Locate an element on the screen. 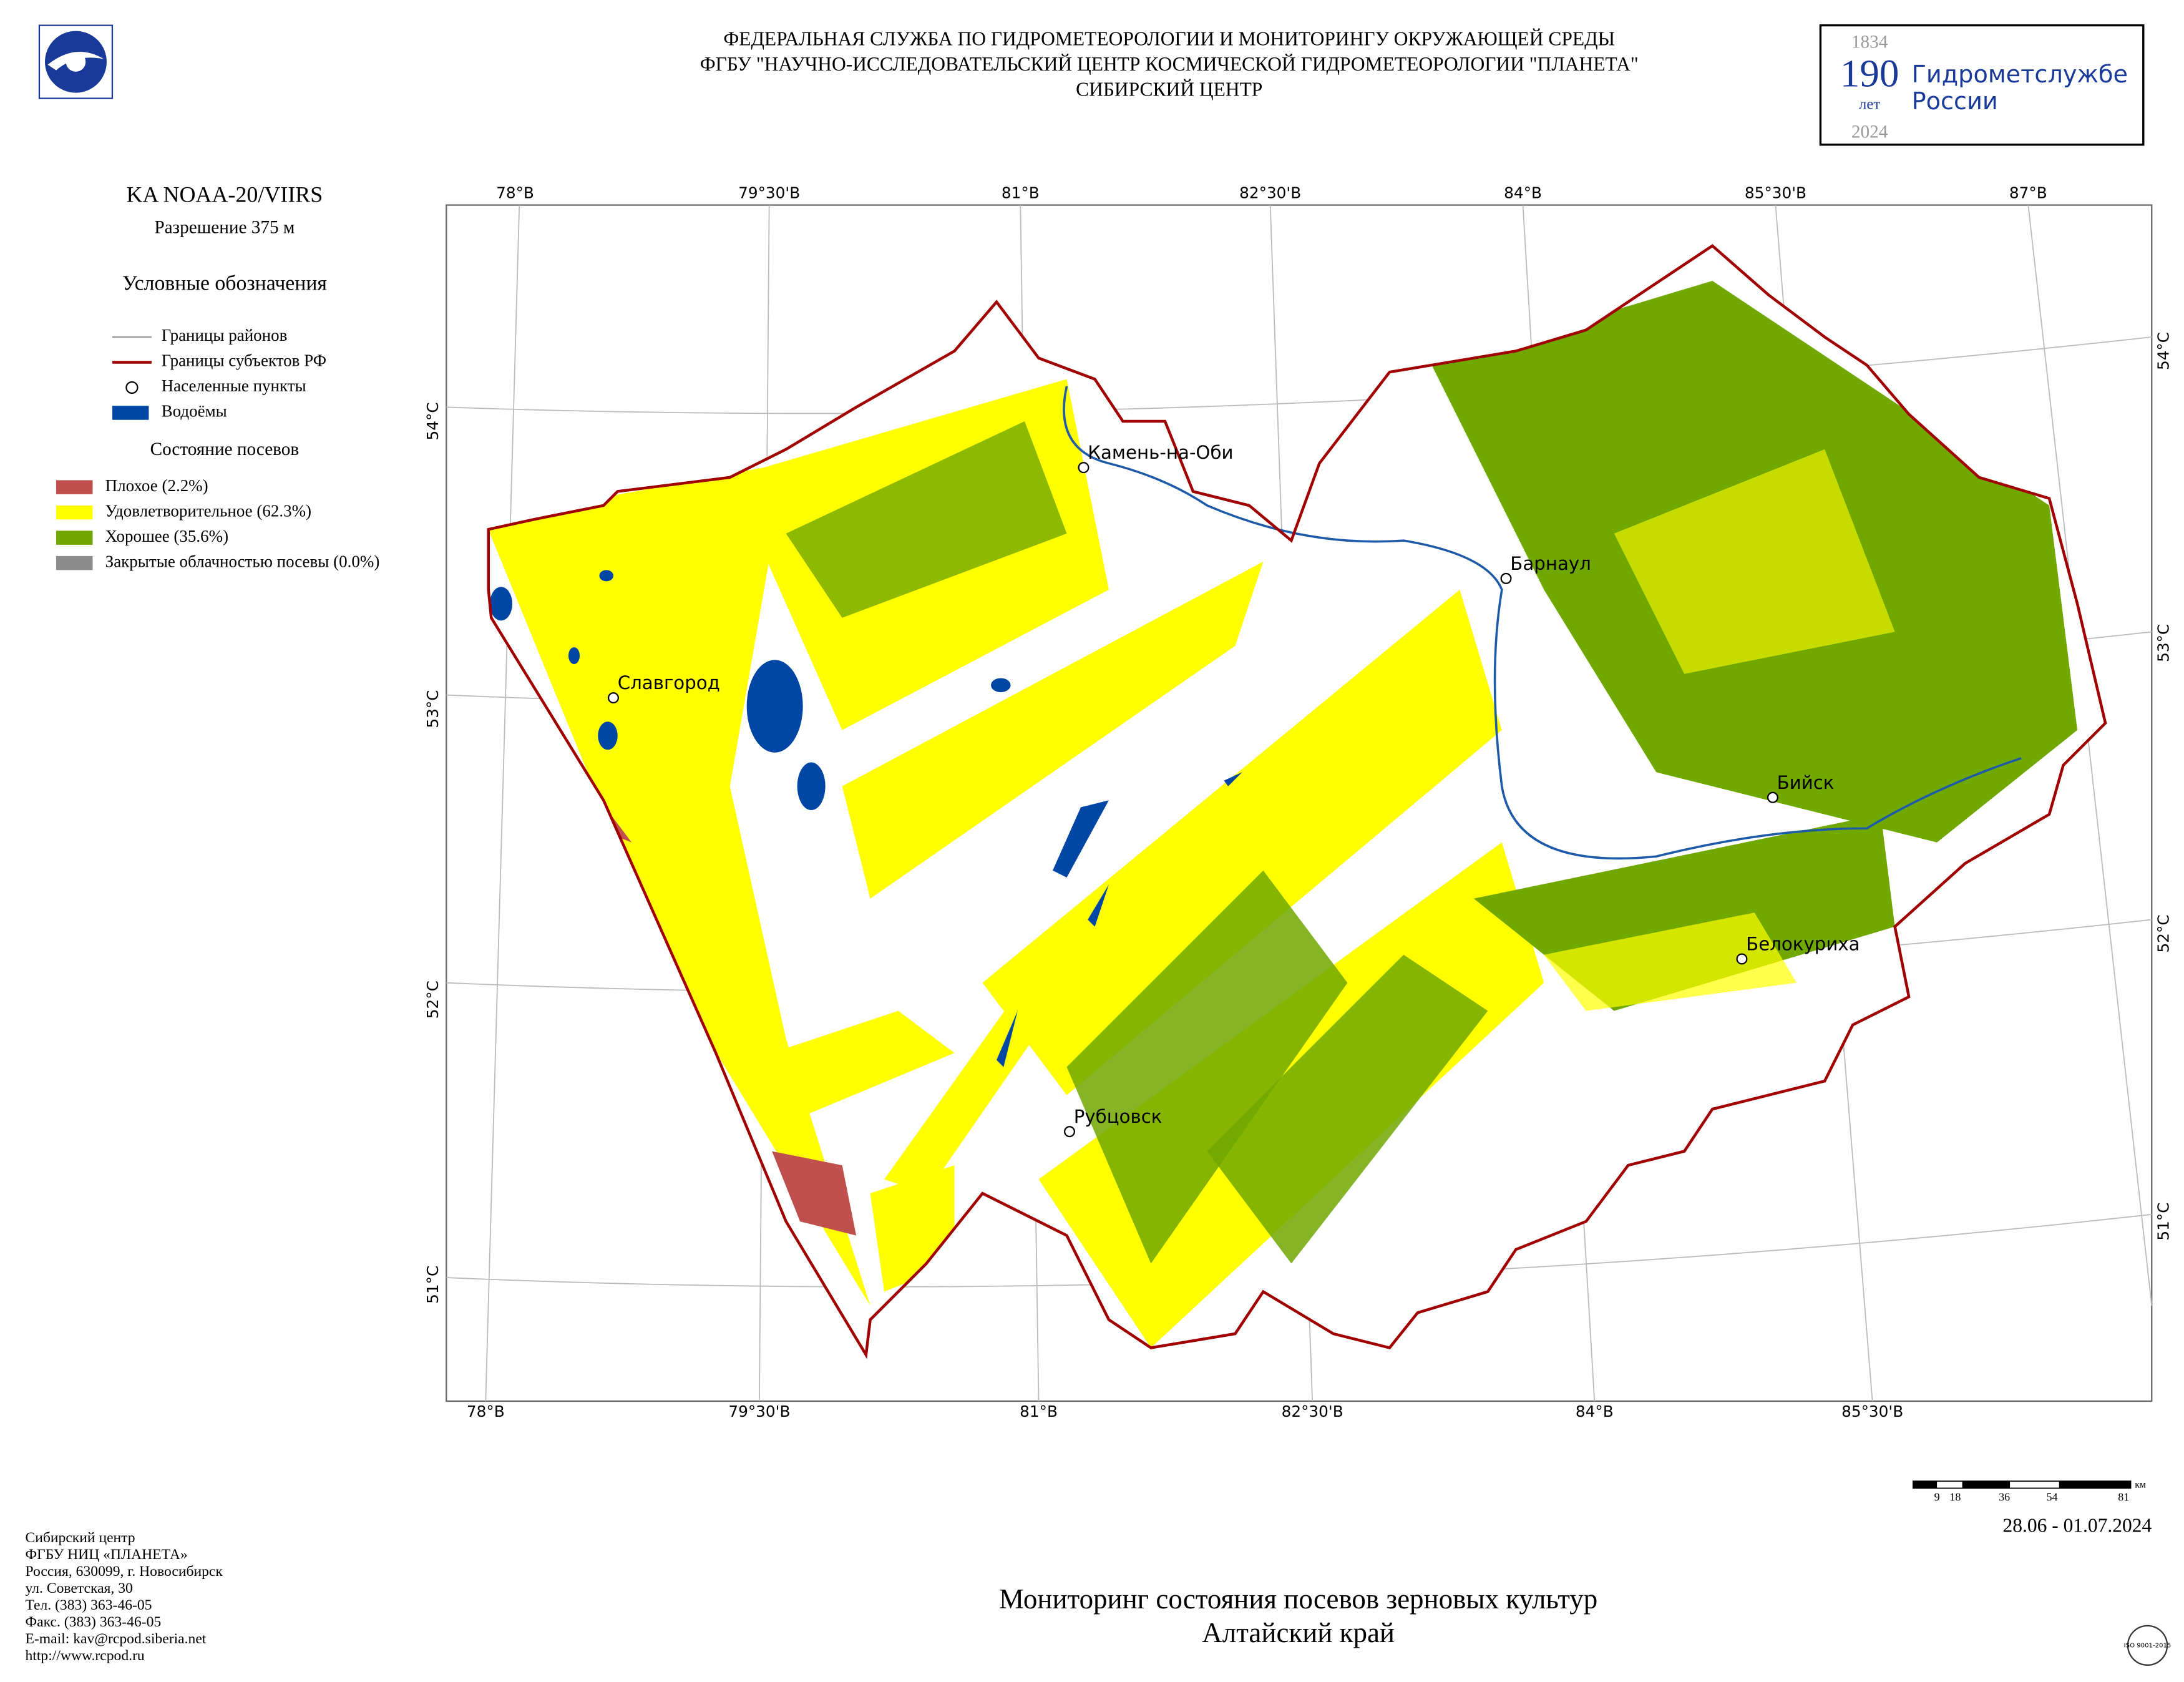  city-label: Белокуриха is located at coordinates (1803, 943).